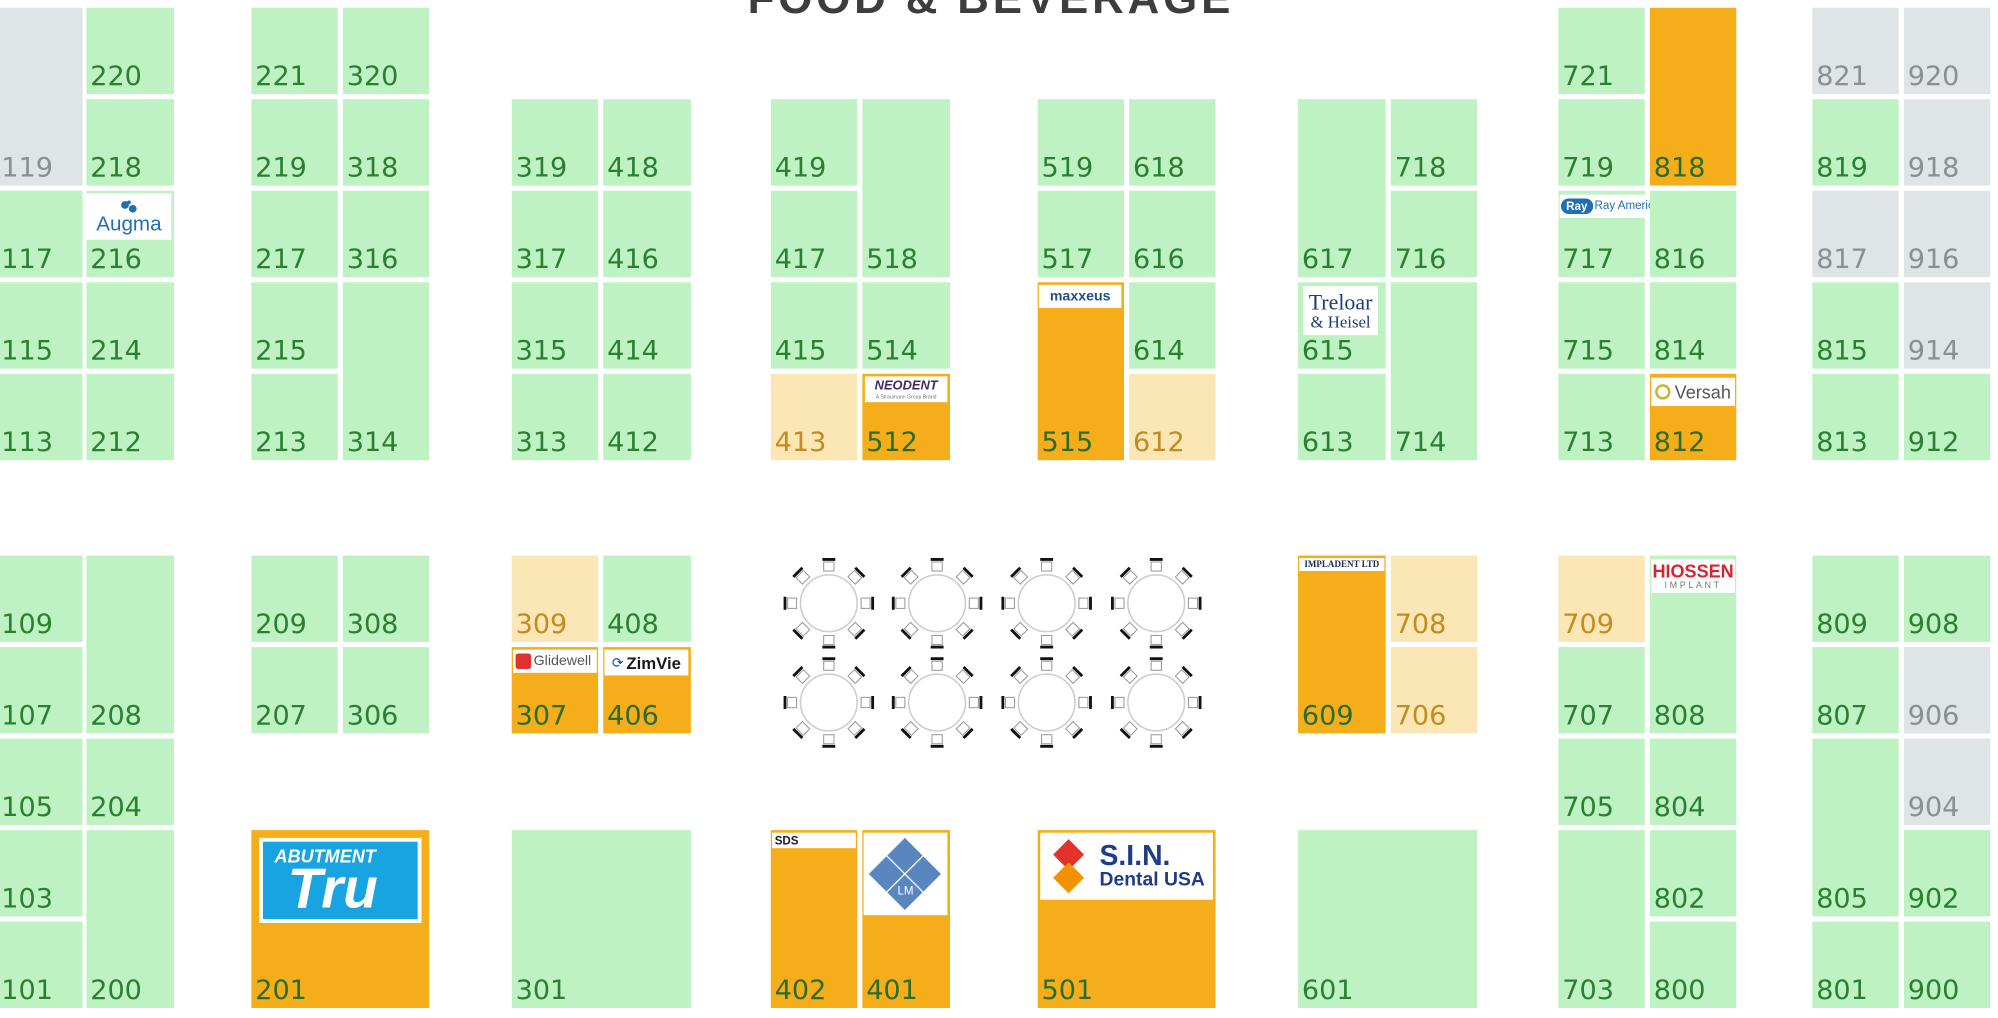 Image resolution: width=1998 pixels, height=1018 pixels. What do you see at coordinates (1342, 644) in the screenshot?
I see `booth-609: IMPLADENT LTD 609` at bounding box center [1342, 644].